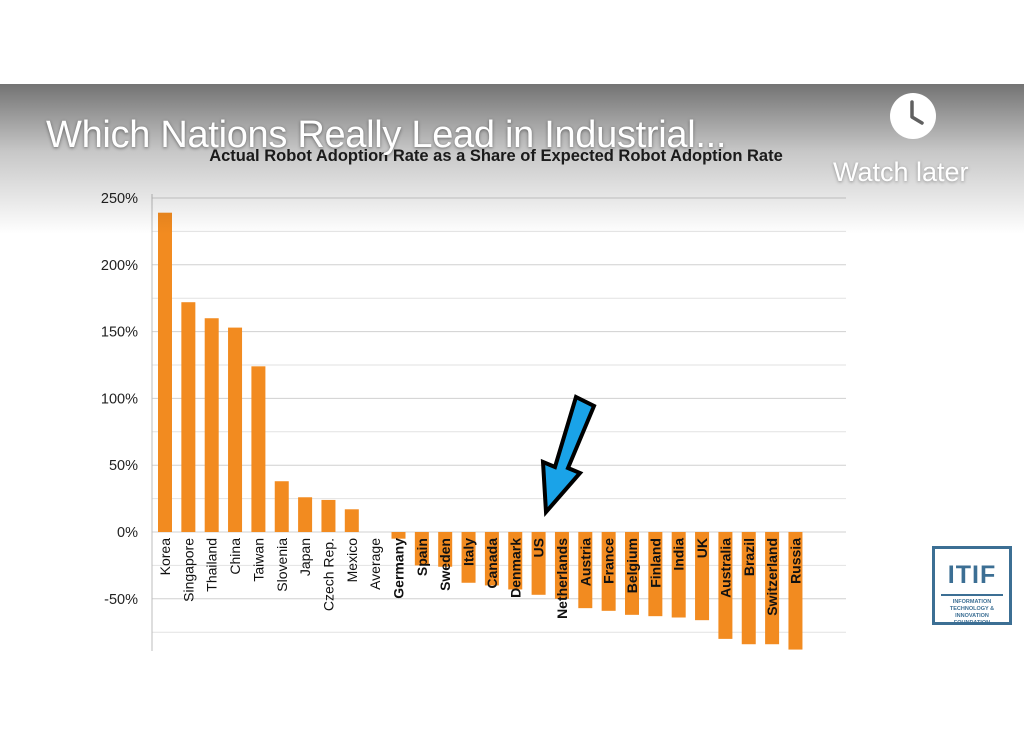 This screenshot has width=1024, height=735. Describe the element at coordinates (632, 565) in the screenshot. I see `x-category-label: Belgium` at that location.